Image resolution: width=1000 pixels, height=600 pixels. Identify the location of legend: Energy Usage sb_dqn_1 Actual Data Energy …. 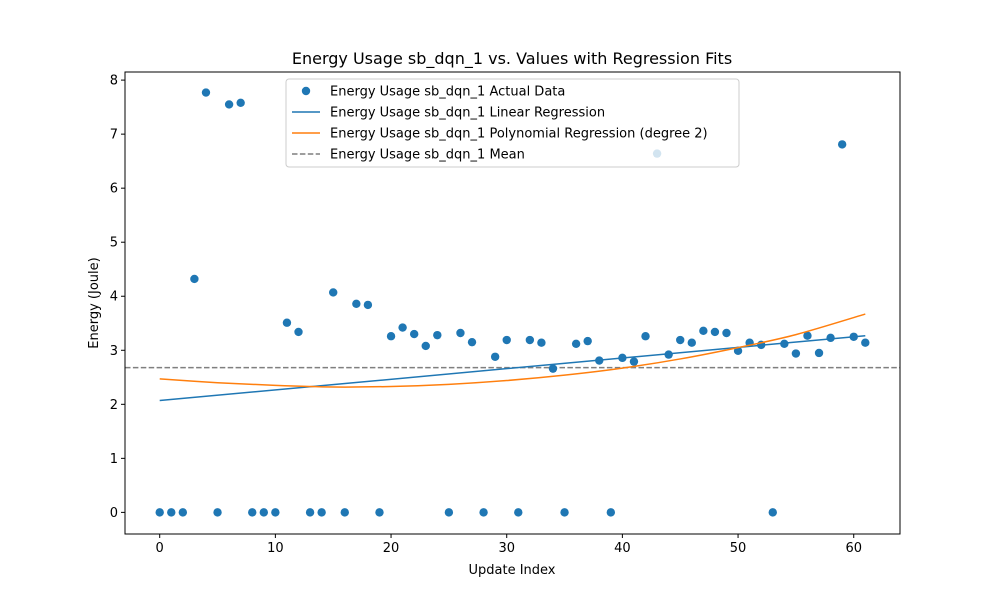
(512, 123).